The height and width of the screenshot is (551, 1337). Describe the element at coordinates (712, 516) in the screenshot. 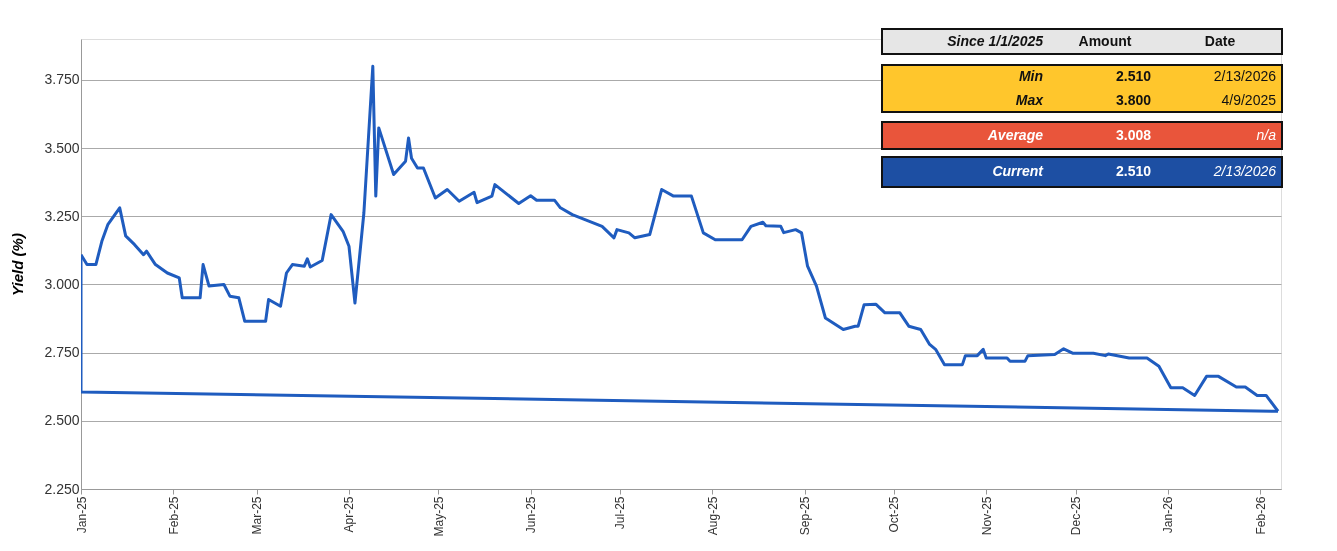

I see `x-tick-label: Aug-25` at that location.